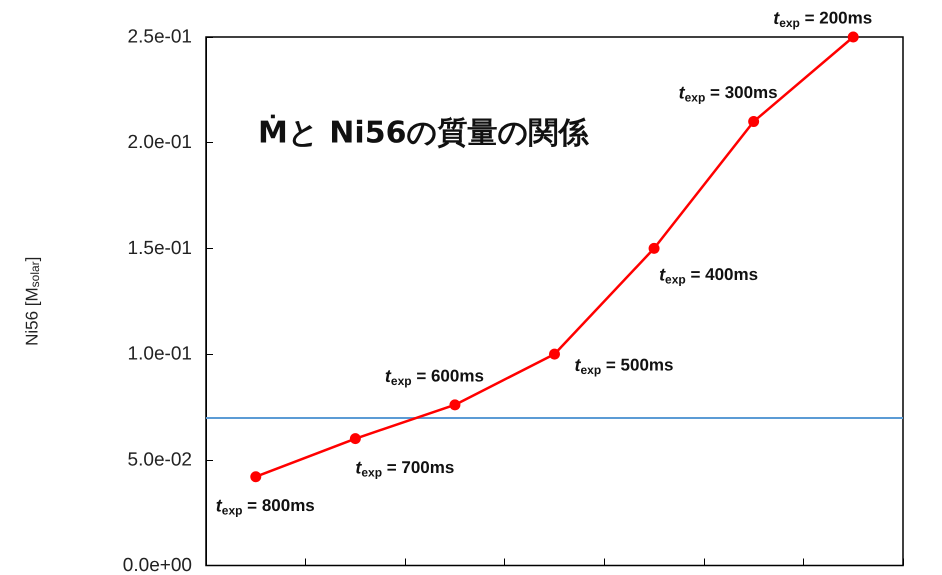 The image size is (942, 575). I want to click on annotation: Ṁと Ni56の質量の関係, so click(424, 132).